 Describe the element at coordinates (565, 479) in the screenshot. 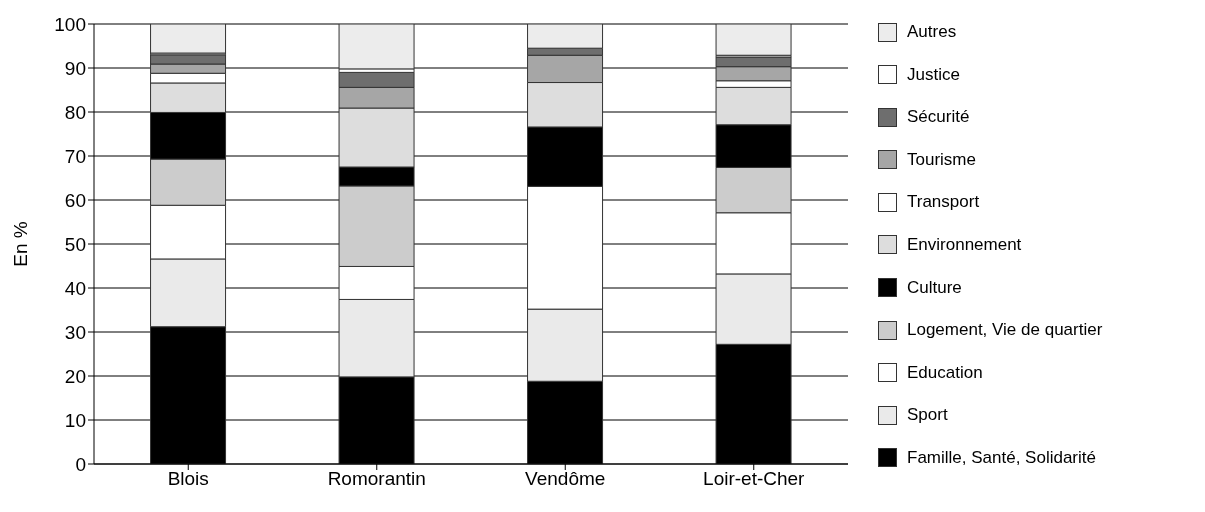

I see `x-tick-label: Vendôme` at that location.